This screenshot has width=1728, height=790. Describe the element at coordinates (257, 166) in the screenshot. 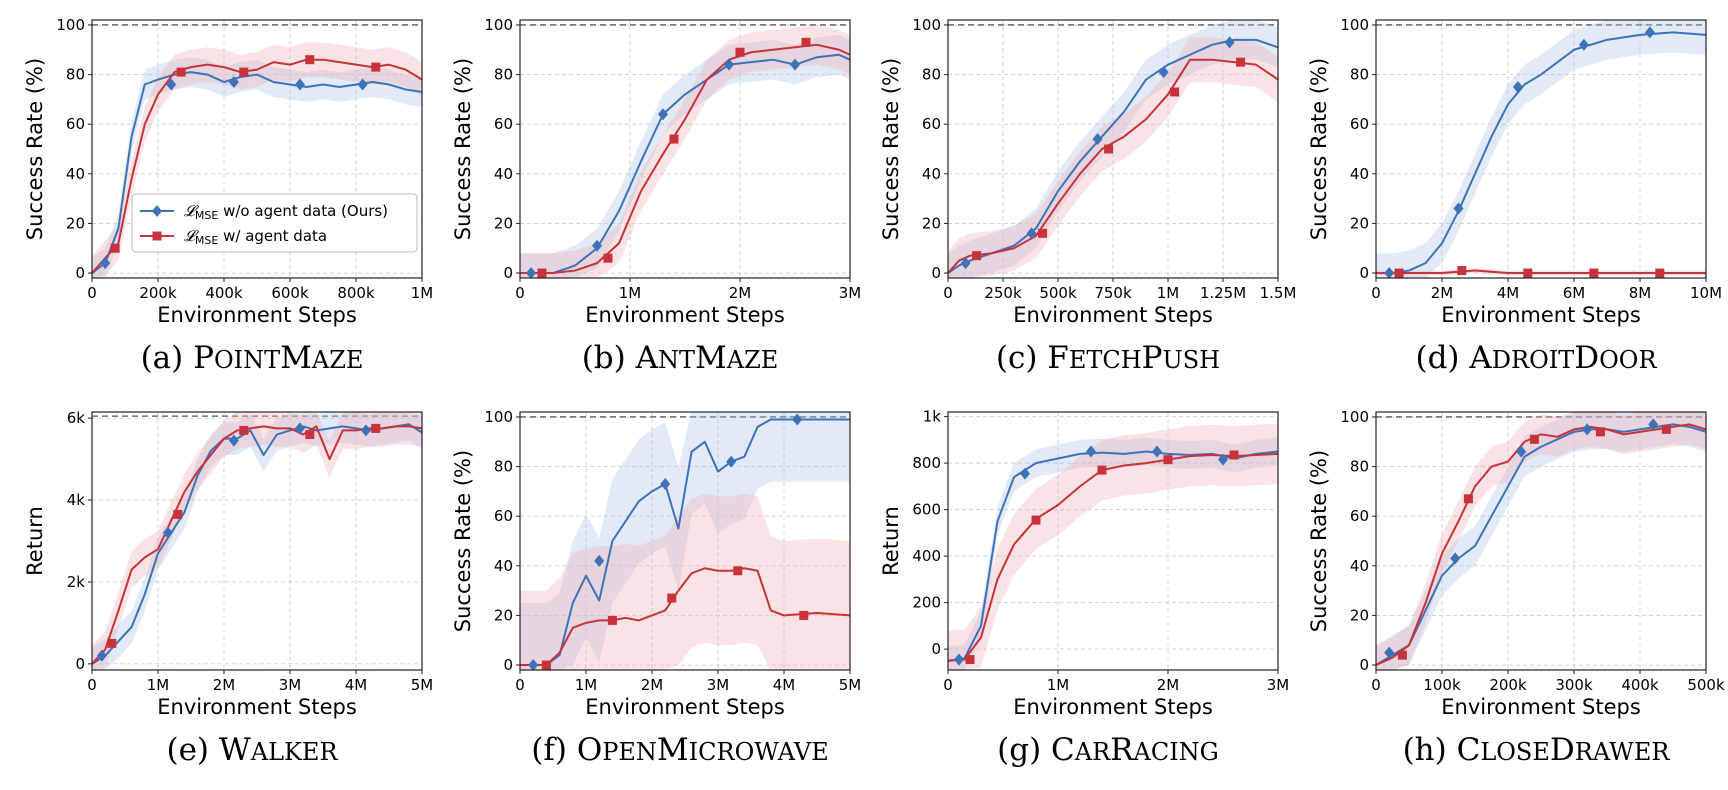

I see `series-line-agent` at that location.